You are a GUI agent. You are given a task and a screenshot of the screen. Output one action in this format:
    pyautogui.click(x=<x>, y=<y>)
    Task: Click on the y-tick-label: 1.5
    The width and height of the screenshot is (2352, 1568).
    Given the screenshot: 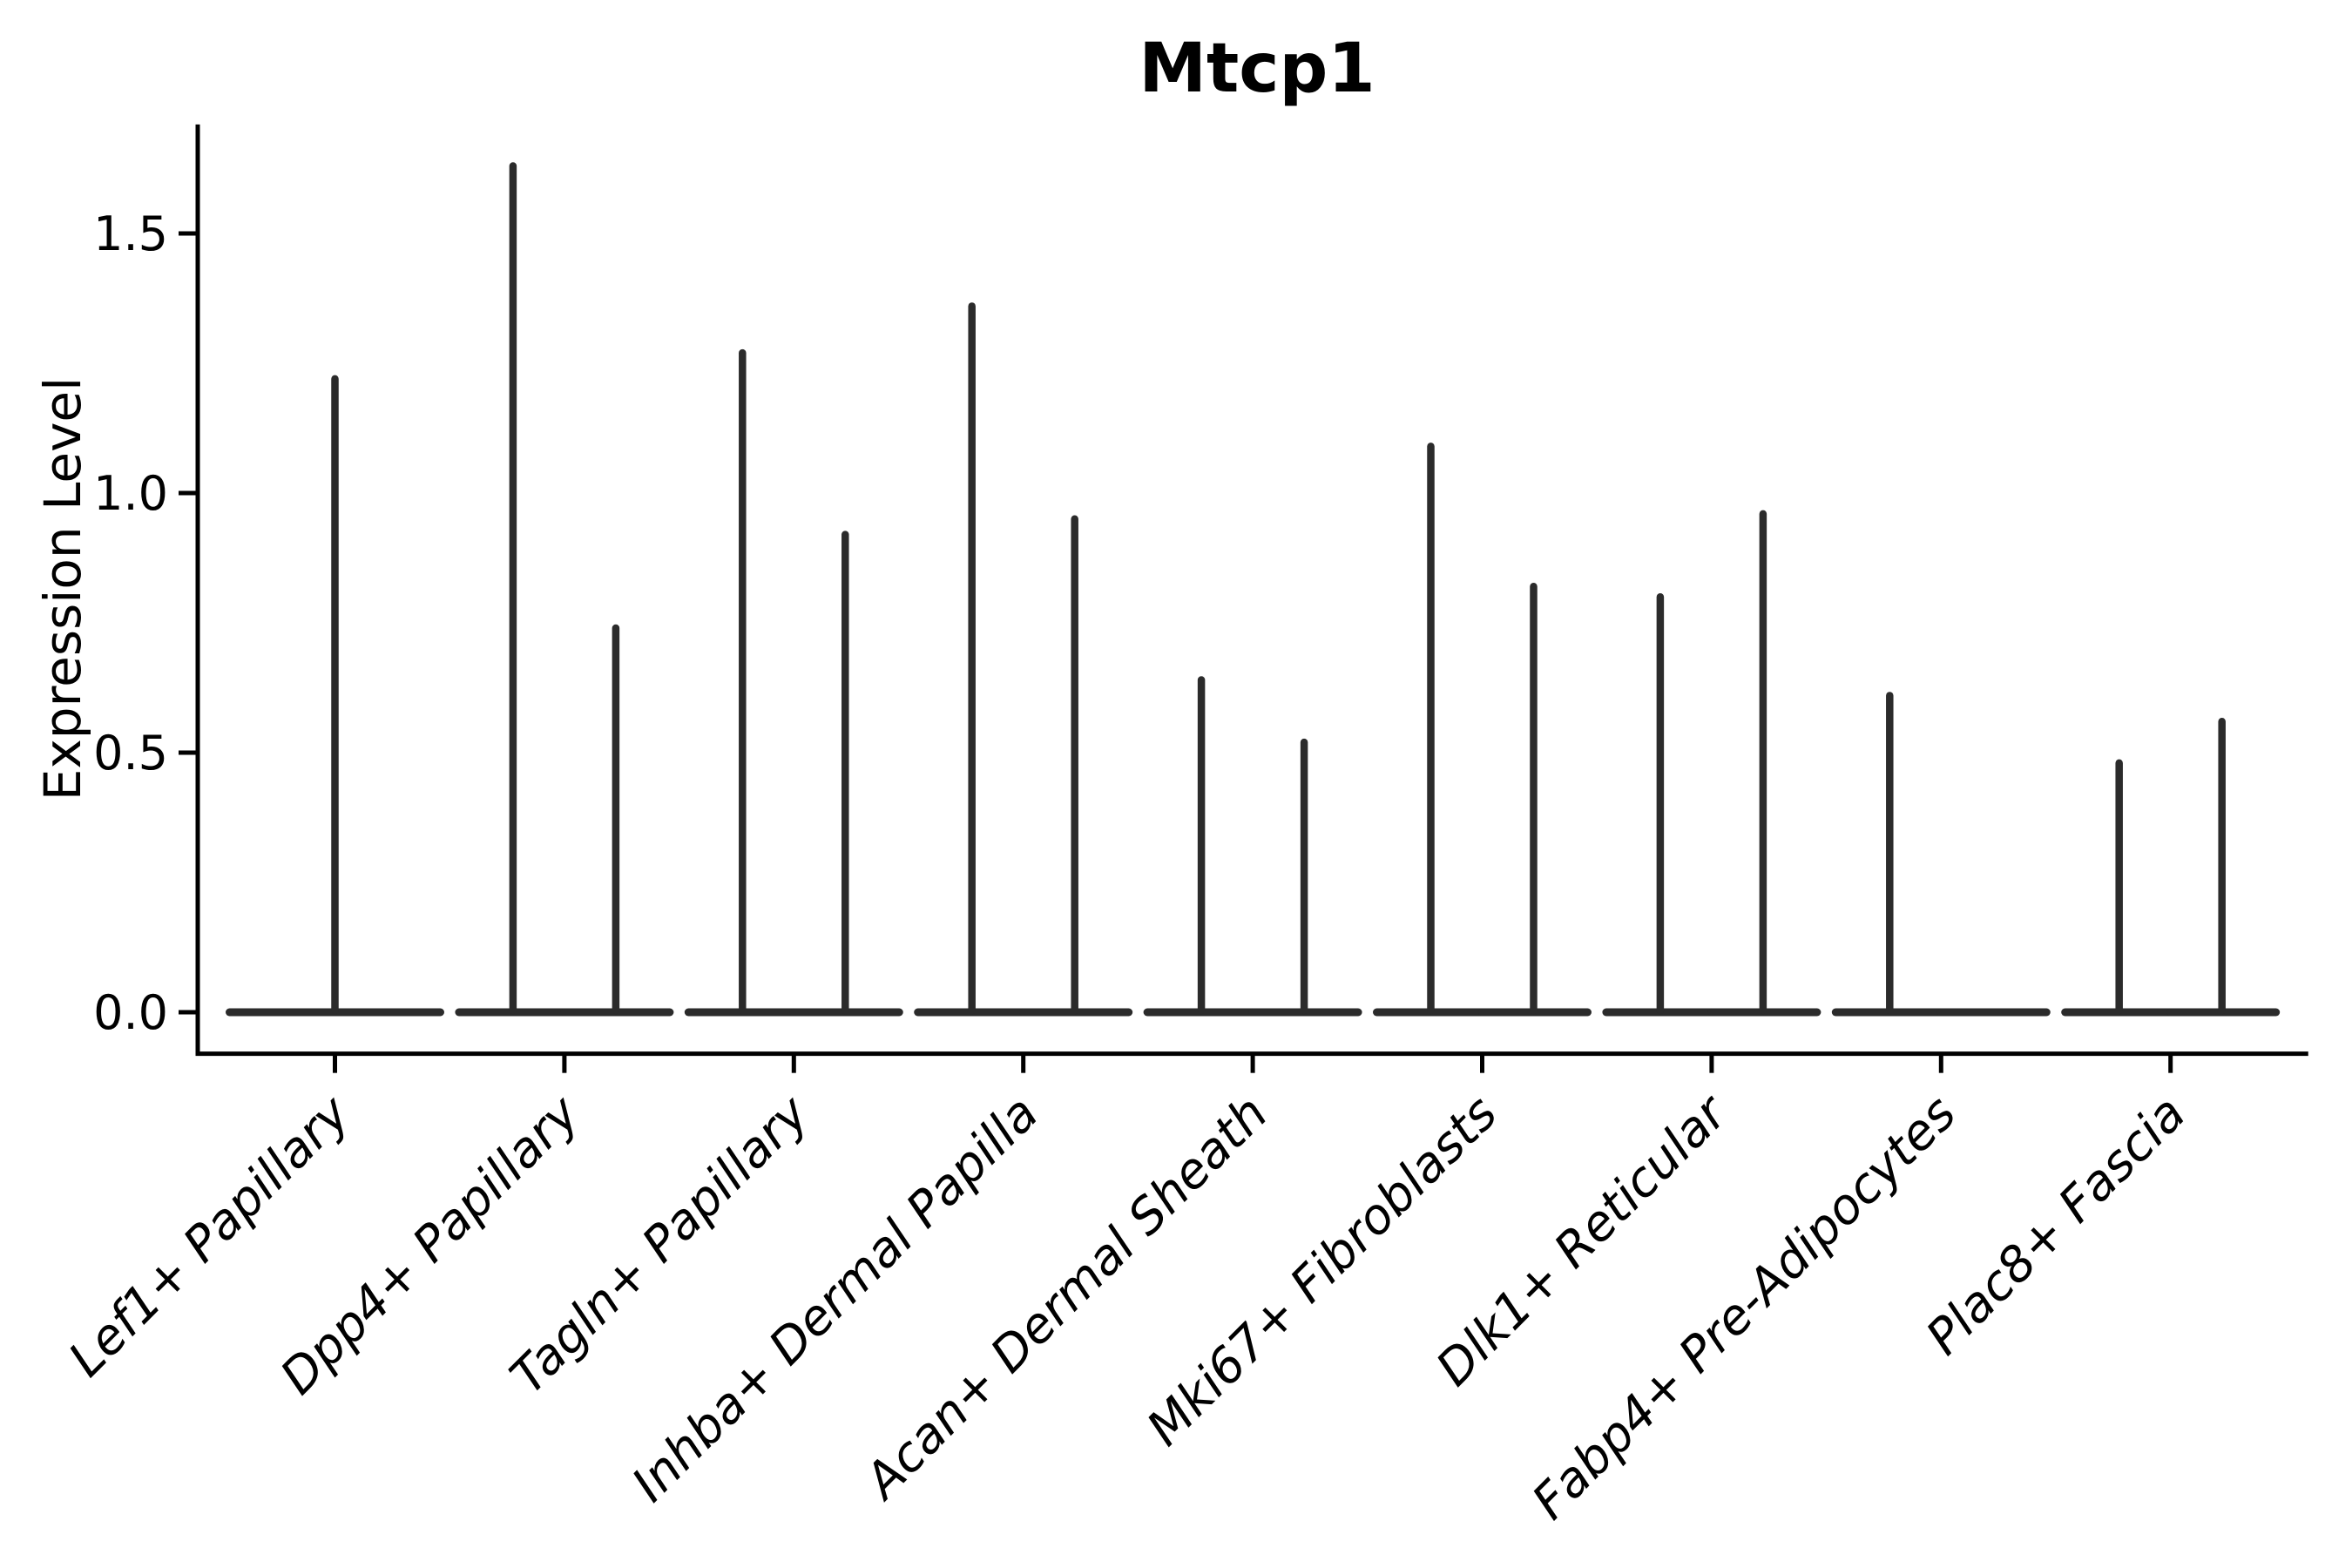 What is the action you would take?
    pyautogui.click(x=130, y=233)
    